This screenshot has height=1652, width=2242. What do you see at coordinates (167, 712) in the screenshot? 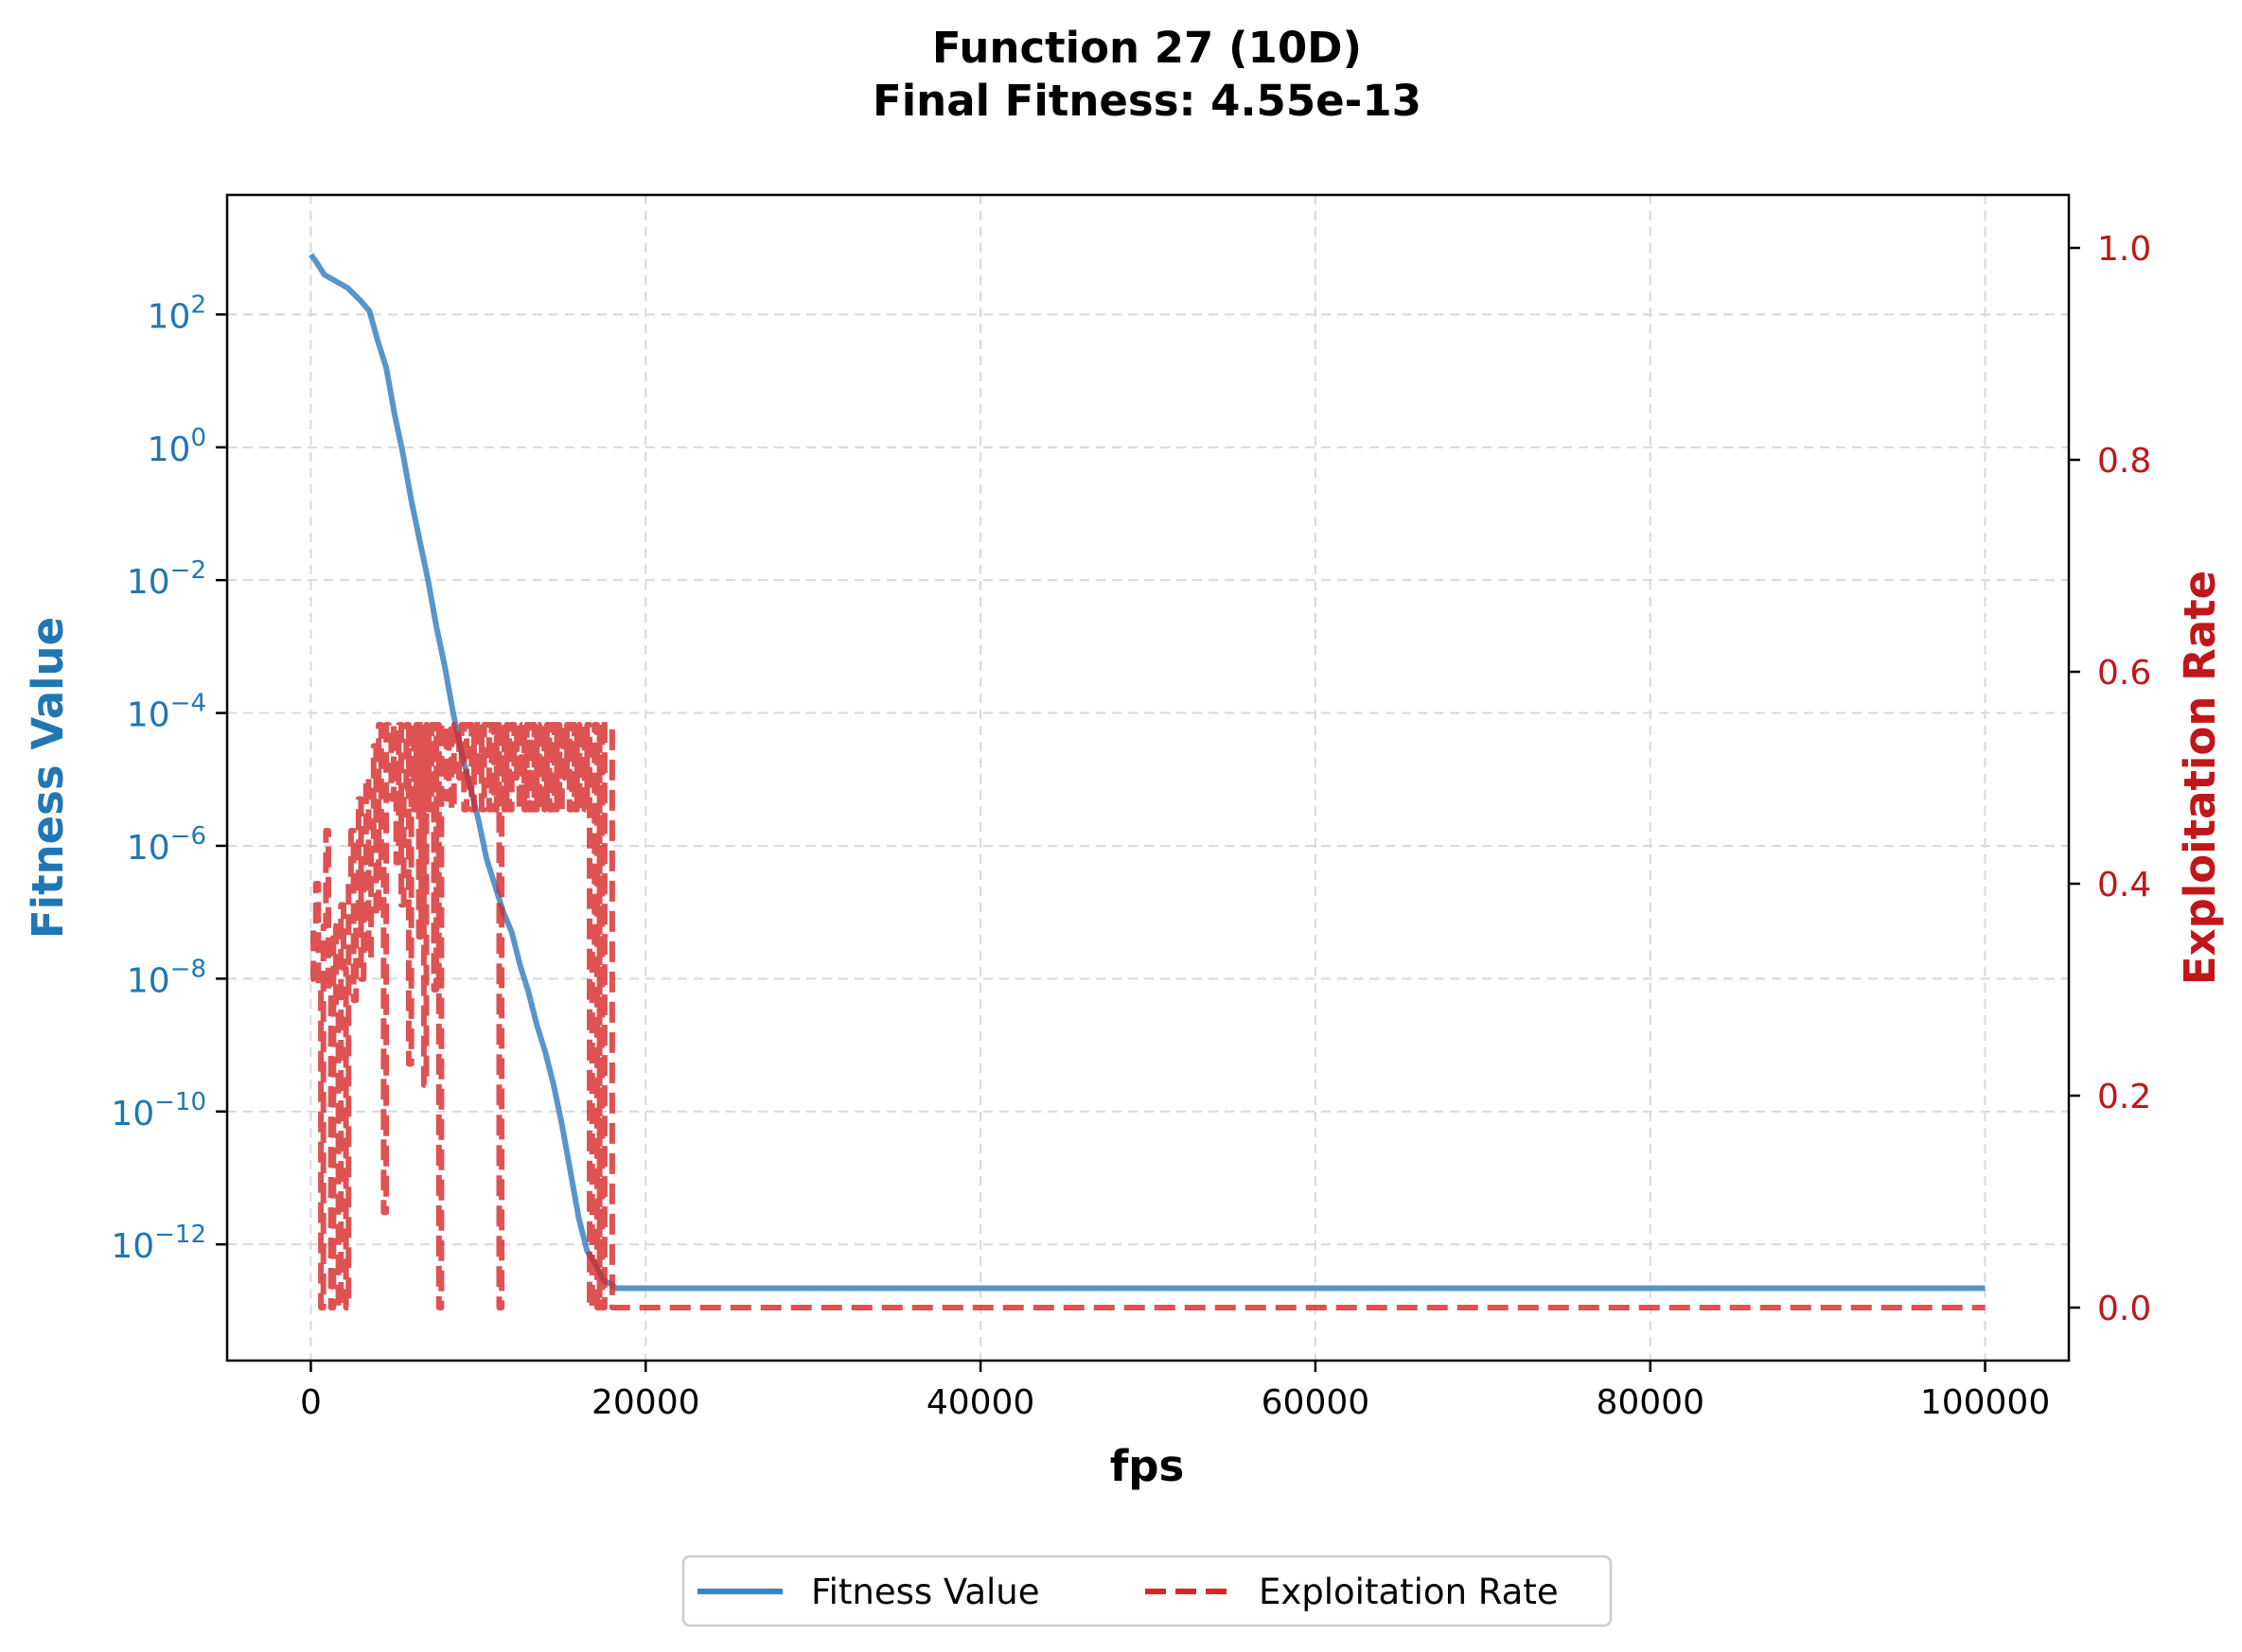
I see `left-y-tick-label: 10⁻⁴` at bounding box center [167, 712].